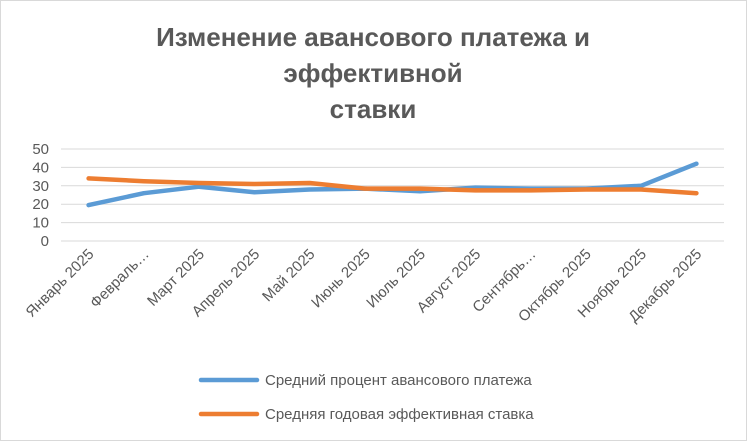  Describe the element at coordinates (40, 149) in the screenshot. I see `y-tick-label: 50` at that location.